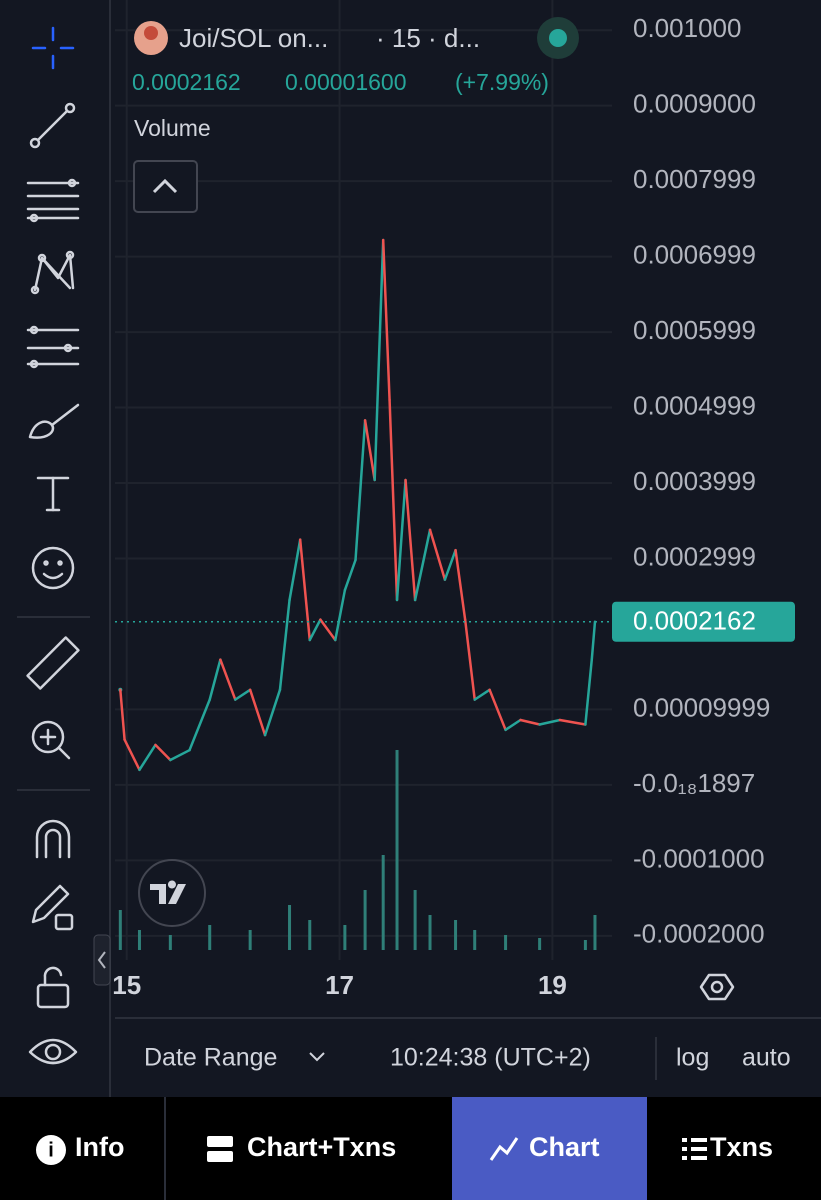  I want to click on last-price-box, so click(703, 621).